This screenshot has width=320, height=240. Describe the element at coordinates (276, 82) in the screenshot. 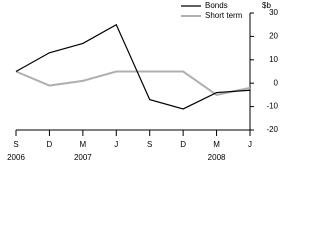

I see `y-tick-label: 0` at that location.